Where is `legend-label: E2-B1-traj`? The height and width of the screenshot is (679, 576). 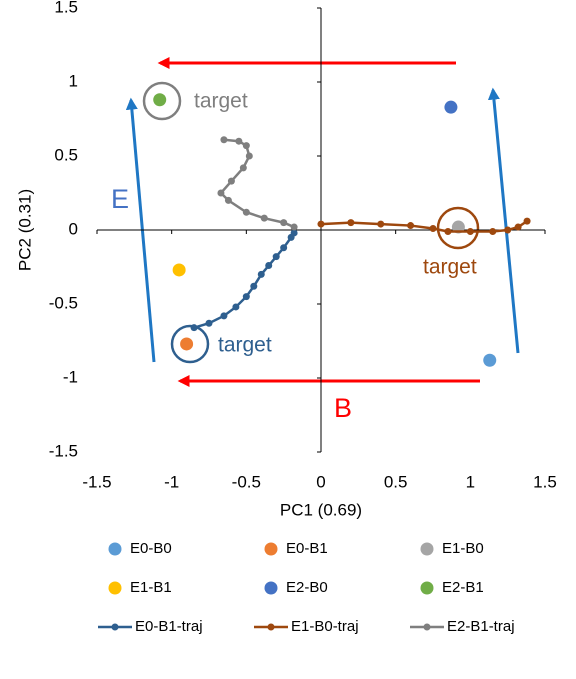
legend-label: E2-B1-traj is located at coordinates (481, 626).